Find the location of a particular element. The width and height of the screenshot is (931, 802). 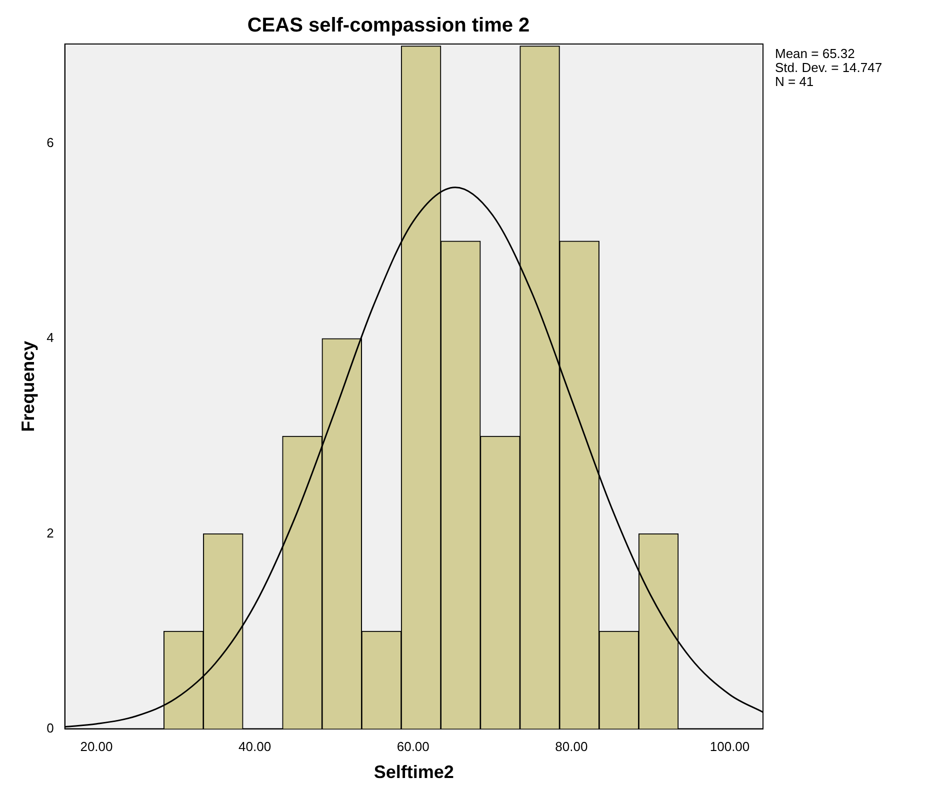

chart-title: CEAS self-compassion time 2 is located at coordinates (388, 25).